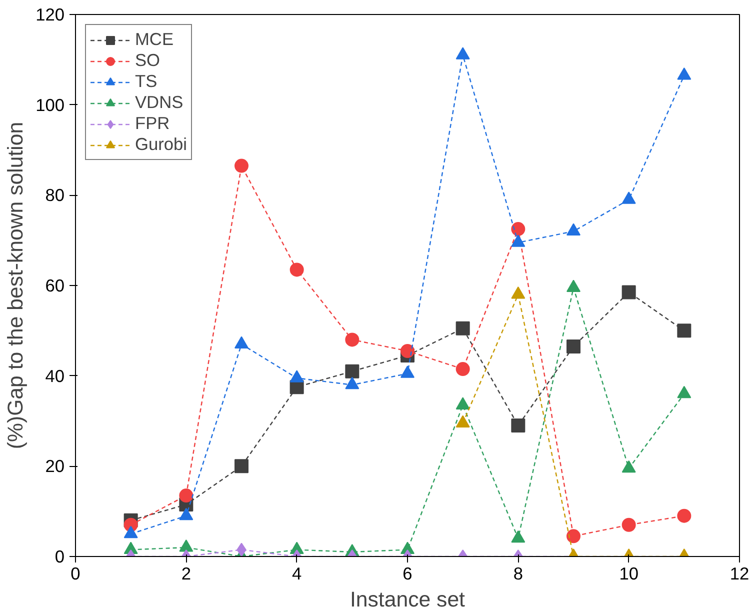 This screenshot has width=751, height=614. What do you see at coordinates (159, 102) in the screenshot?
I see `legend-label: VDNS` at bounding box center [159, 102].